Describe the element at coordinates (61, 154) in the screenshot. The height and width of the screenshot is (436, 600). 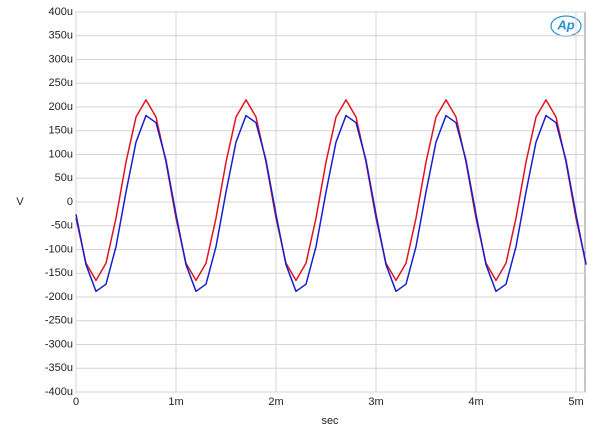
I see `y-tick-label: 100u` at that location.